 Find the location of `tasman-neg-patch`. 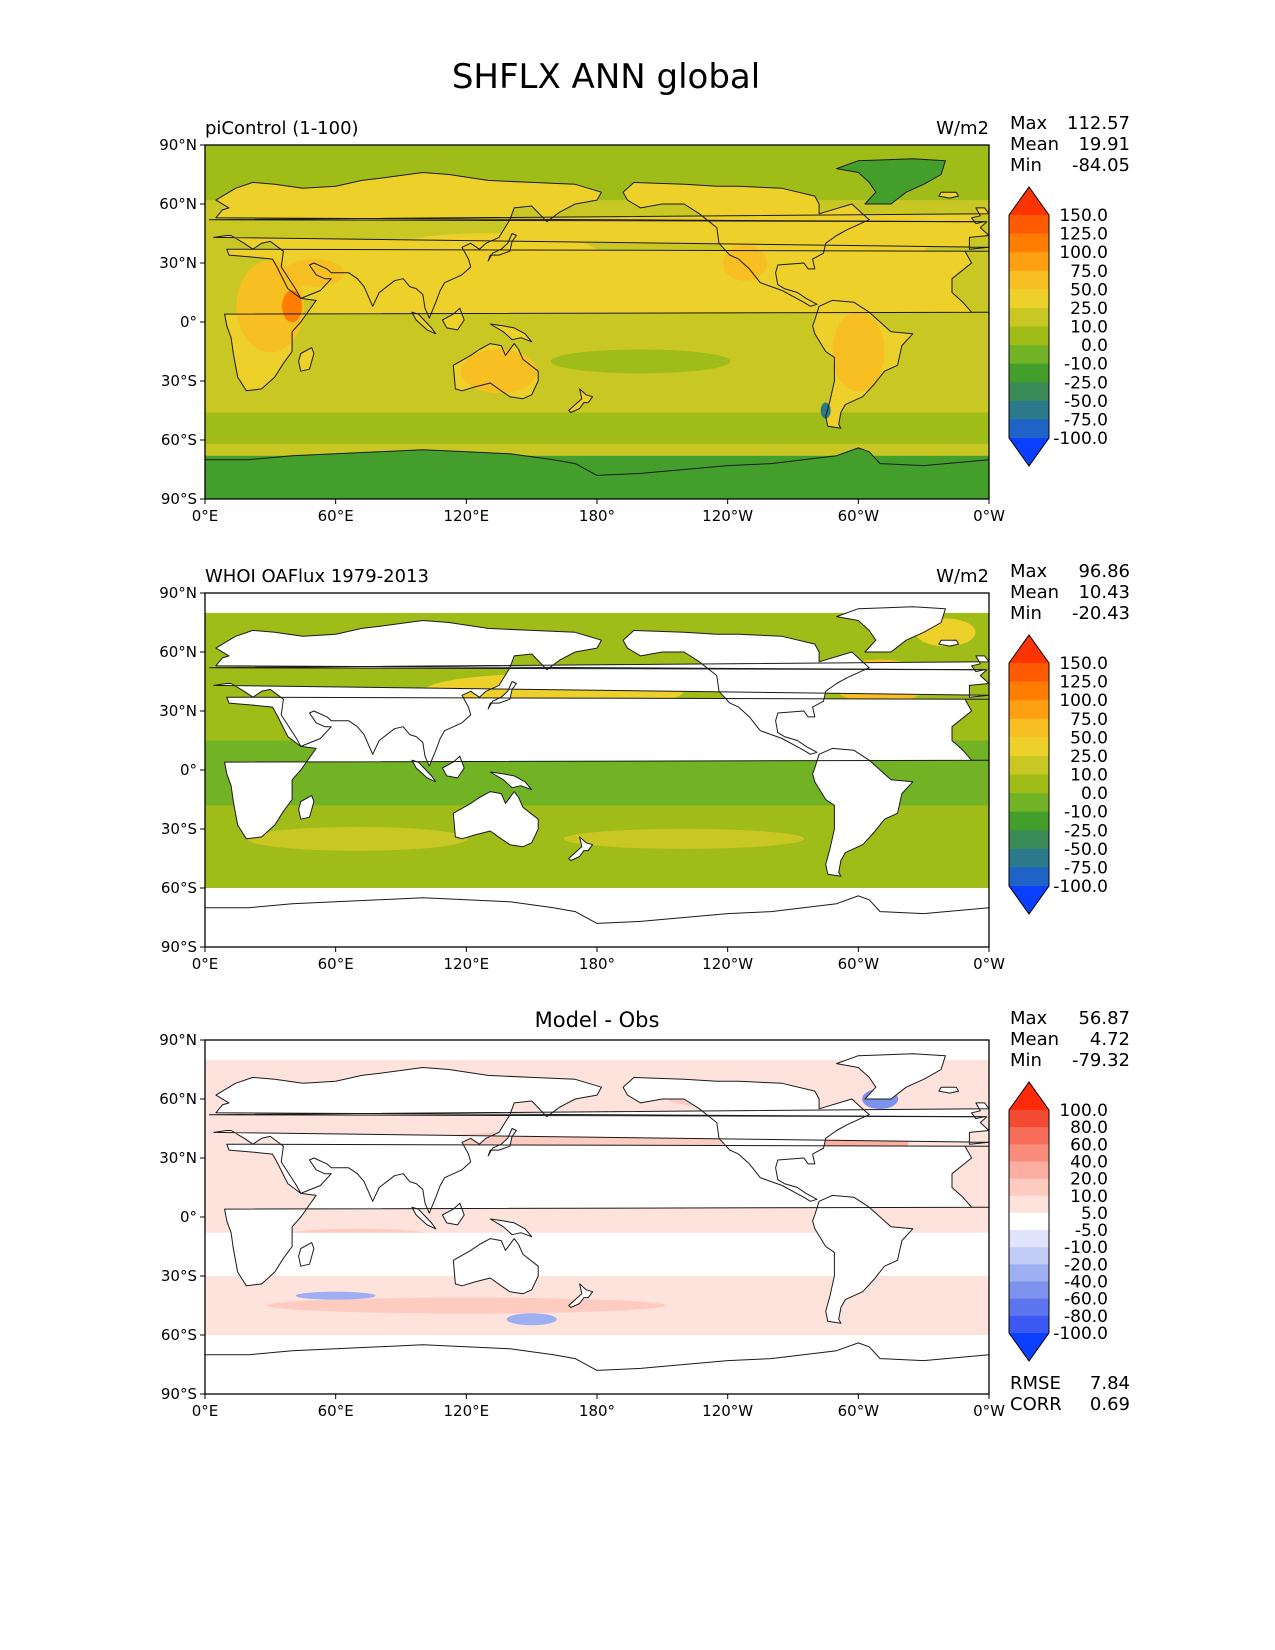

tasman-neg-patch is located at coordinates (531, 1319).